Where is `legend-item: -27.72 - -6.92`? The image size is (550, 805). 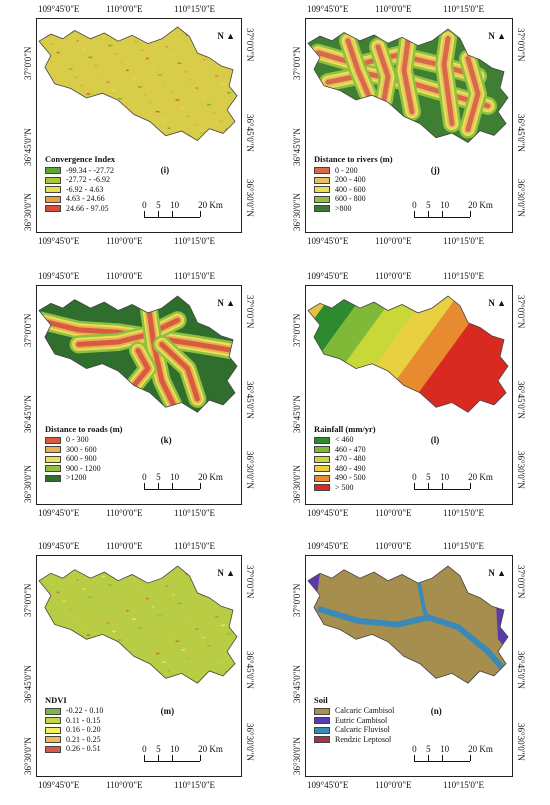
legend-item: -27.72 - -6.92 is located at coordinates (80, 180).